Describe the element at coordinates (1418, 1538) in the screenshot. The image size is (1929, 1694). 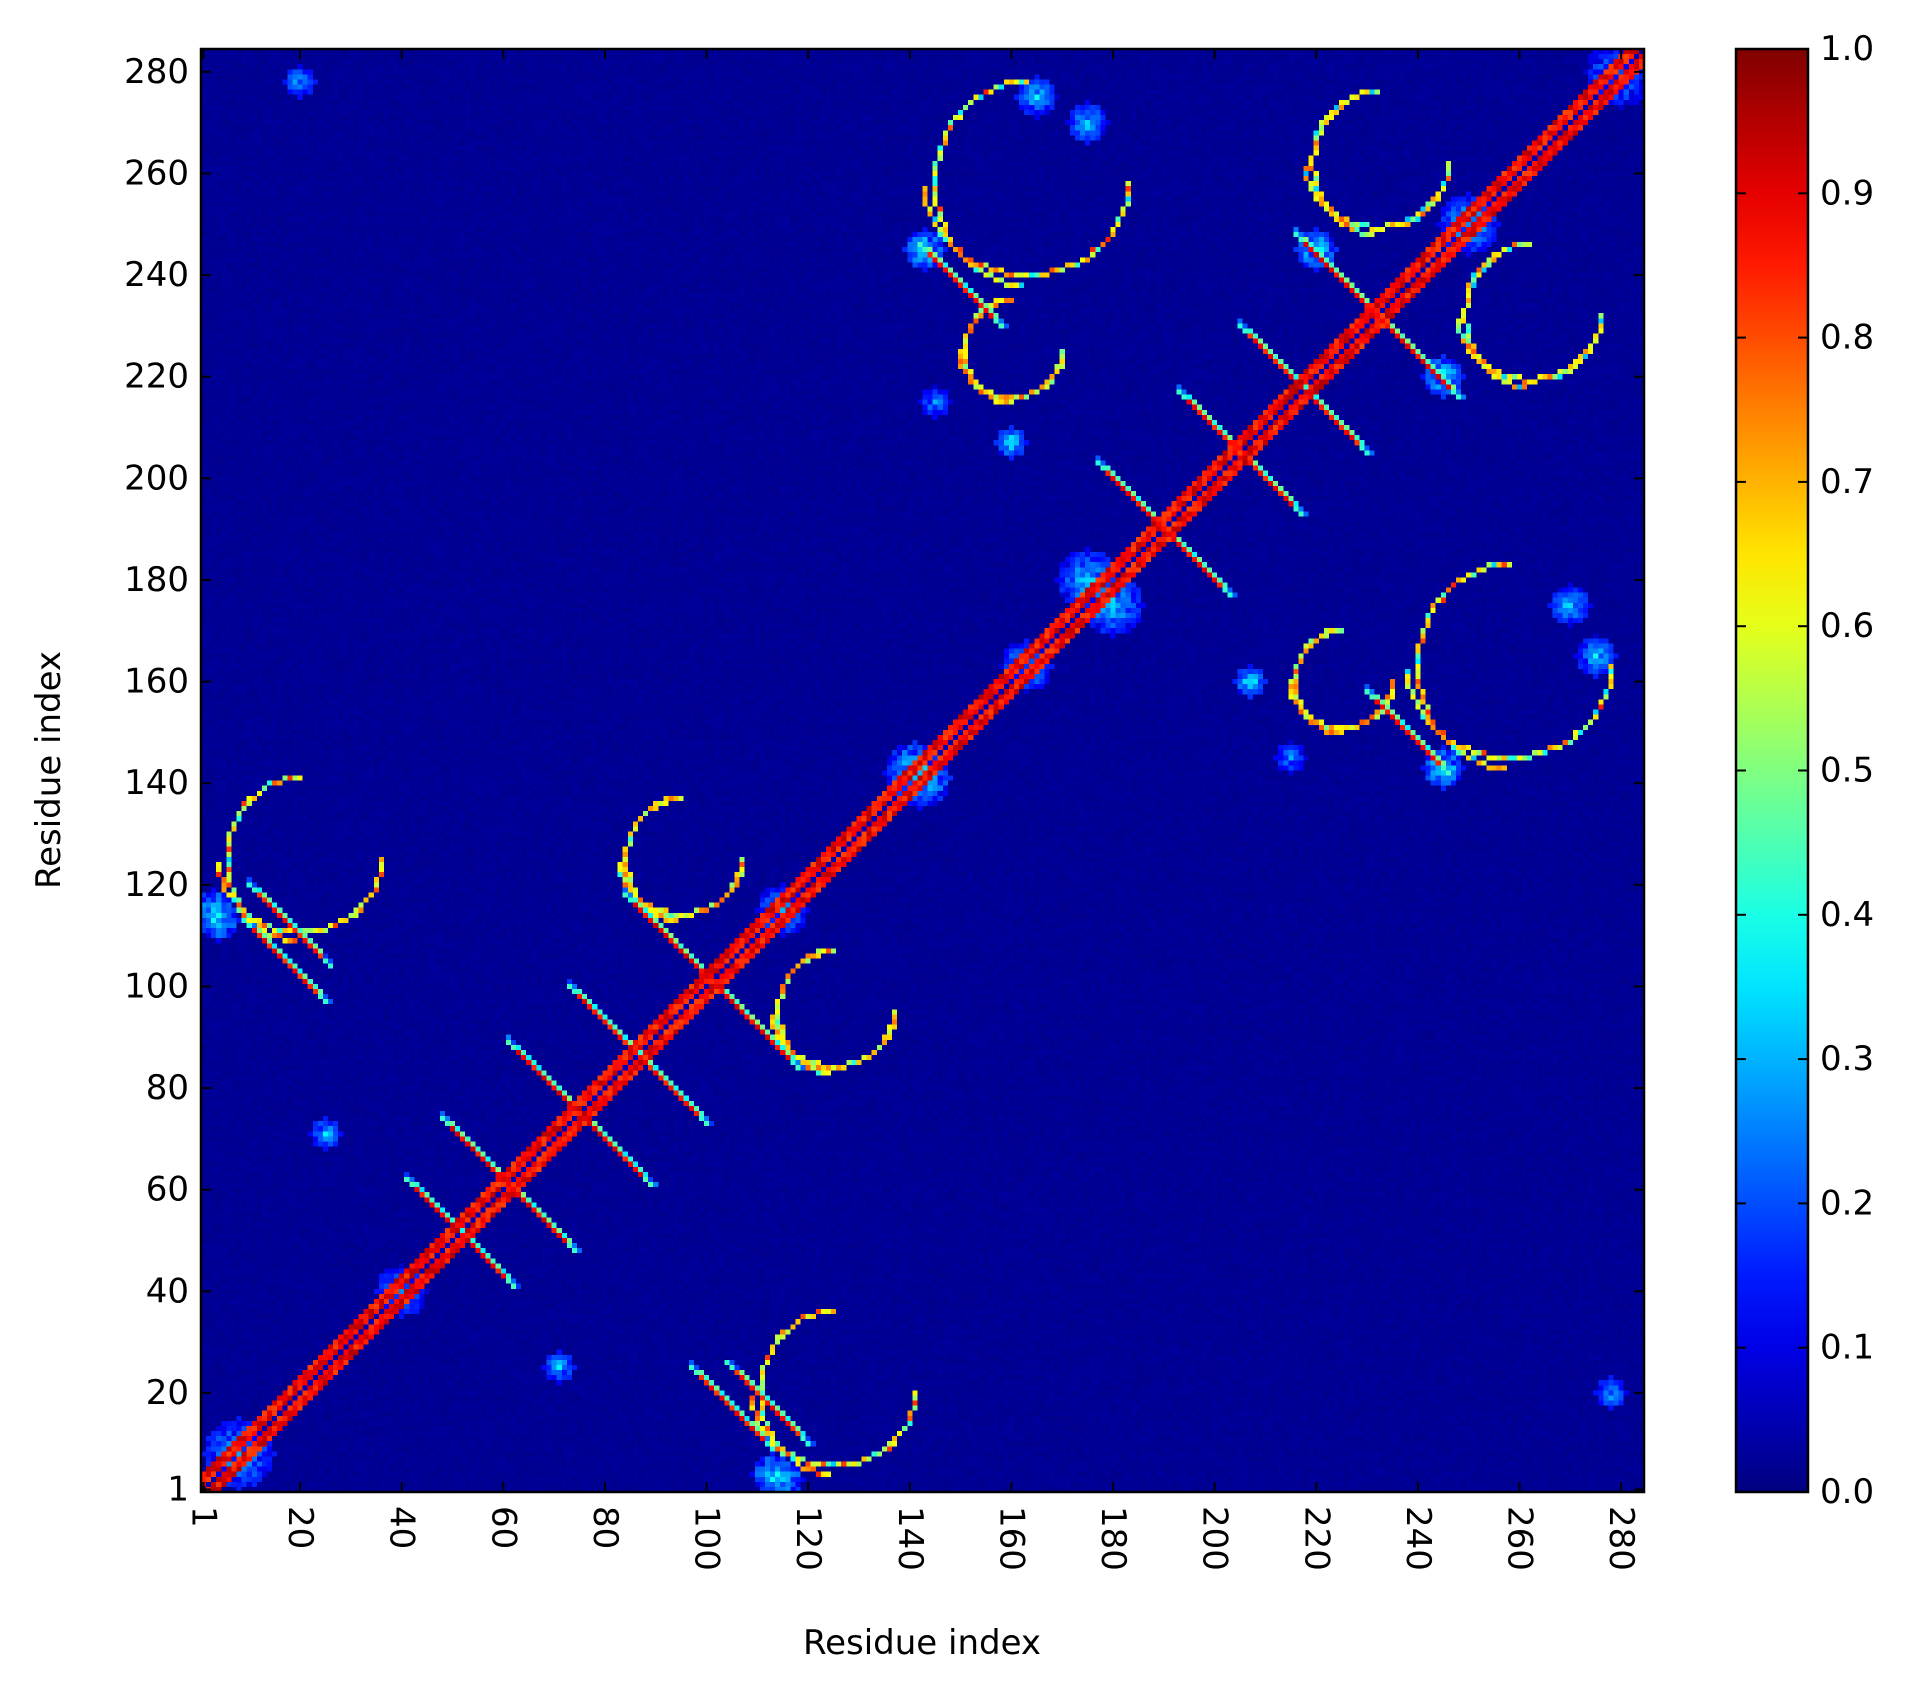
I see `x-tick-label: 240` at that location.